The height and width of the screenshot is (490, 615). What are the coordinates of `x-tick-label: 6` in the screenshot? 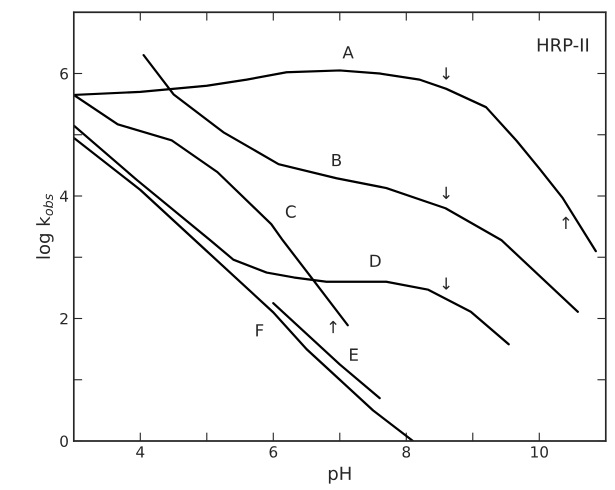 It's located at (273, 452).